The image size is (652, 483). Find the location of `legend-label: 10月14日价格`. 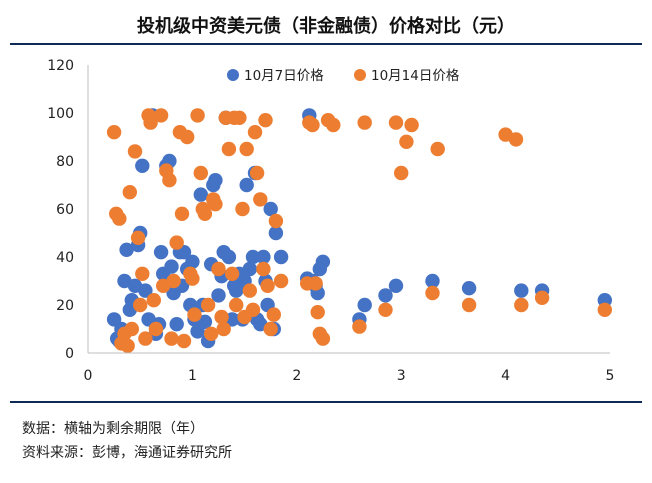

legend-label: 10月14日价格 is located at coordinates (415, 76).